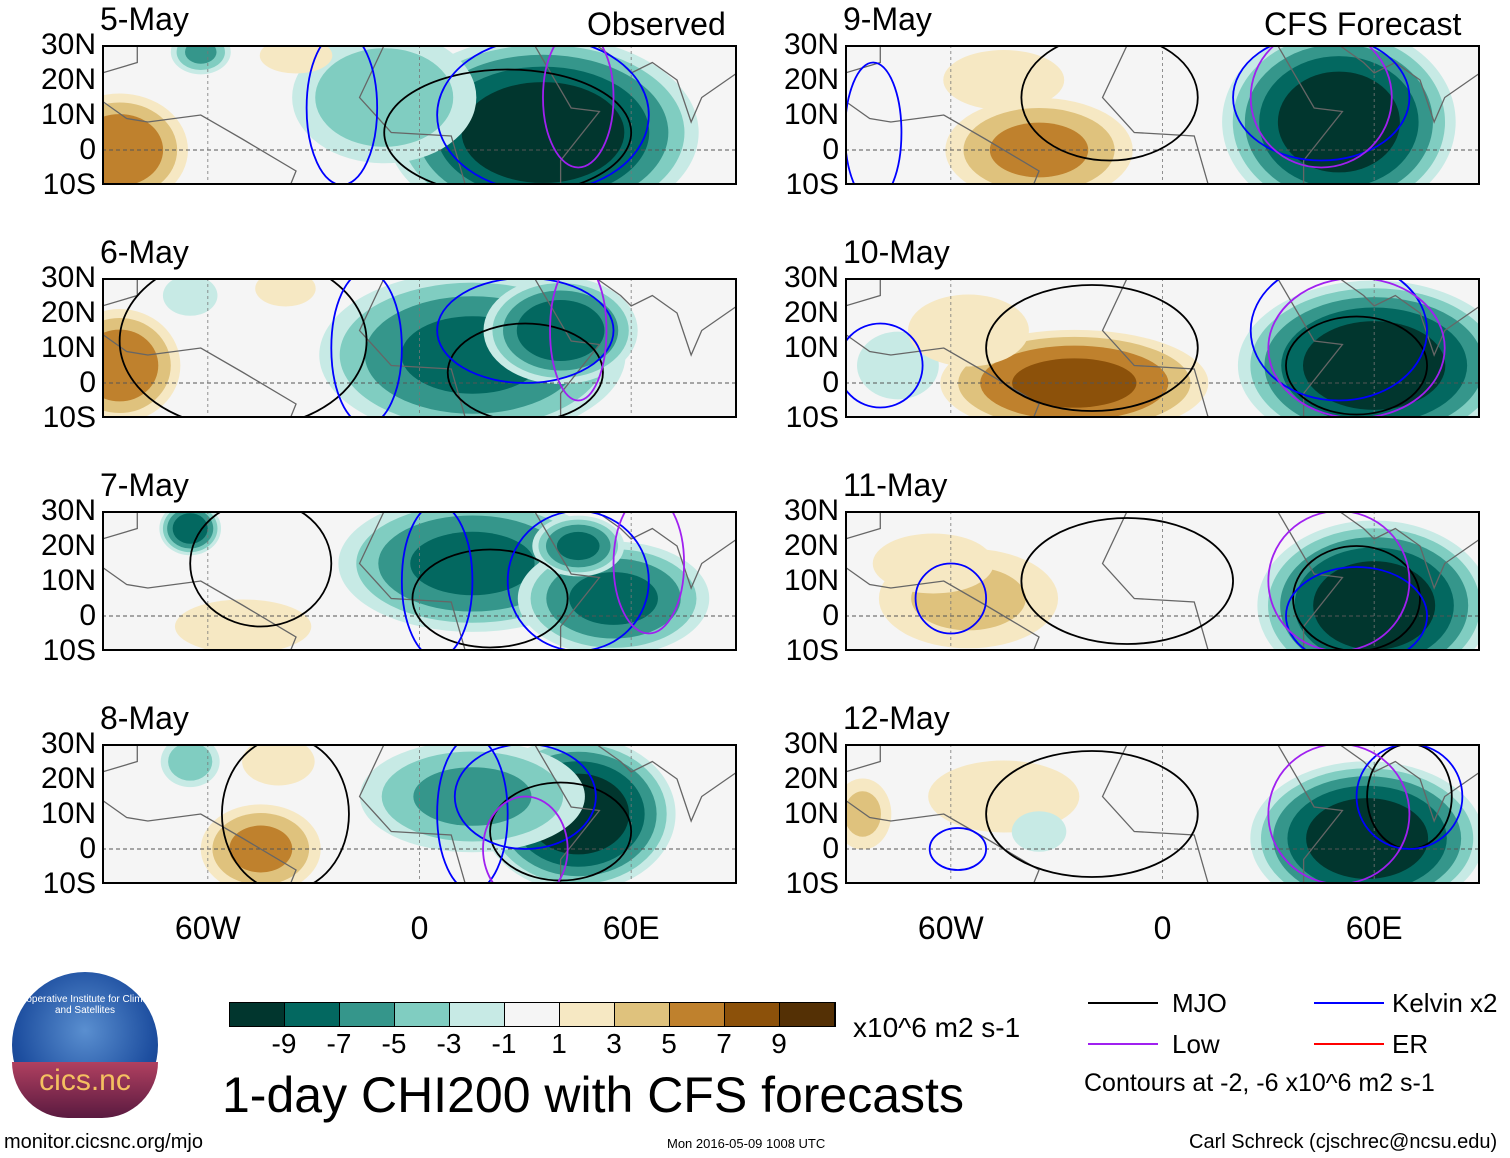 The height and width of the screenshot is (1158, 1510). I want to click on colorbar-tick-label: -9, so click(284, 1043).